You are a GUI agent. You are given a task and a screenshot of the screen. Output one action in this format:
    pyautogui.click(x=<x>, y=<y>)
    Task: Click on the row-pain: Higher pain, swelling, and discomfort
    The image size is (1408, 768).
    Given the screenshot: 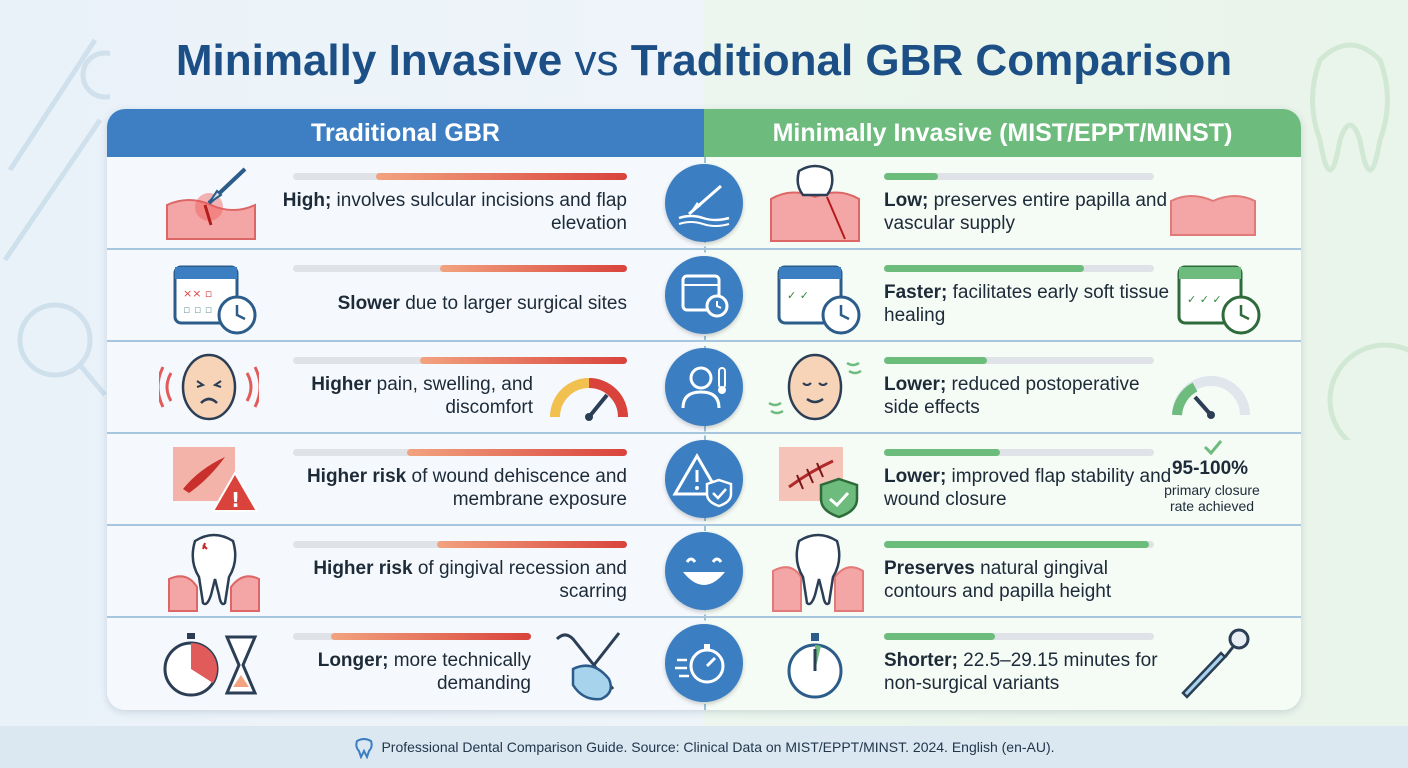 What is the action you would take?
    pyautogui.click(x=704, y=387)
    